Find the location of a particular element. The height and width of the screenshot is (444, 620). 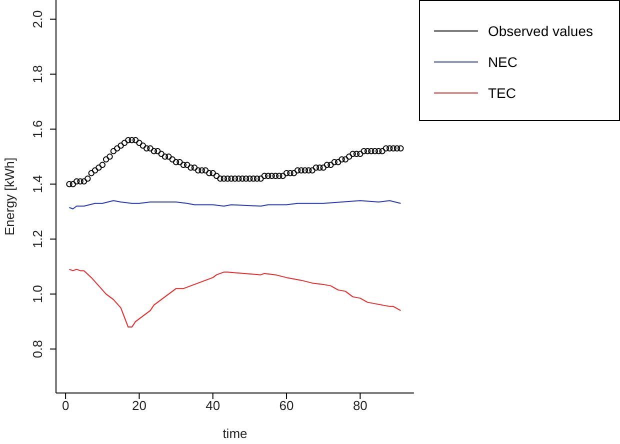

x-axis-title: time is located at coordinates (235, 433).